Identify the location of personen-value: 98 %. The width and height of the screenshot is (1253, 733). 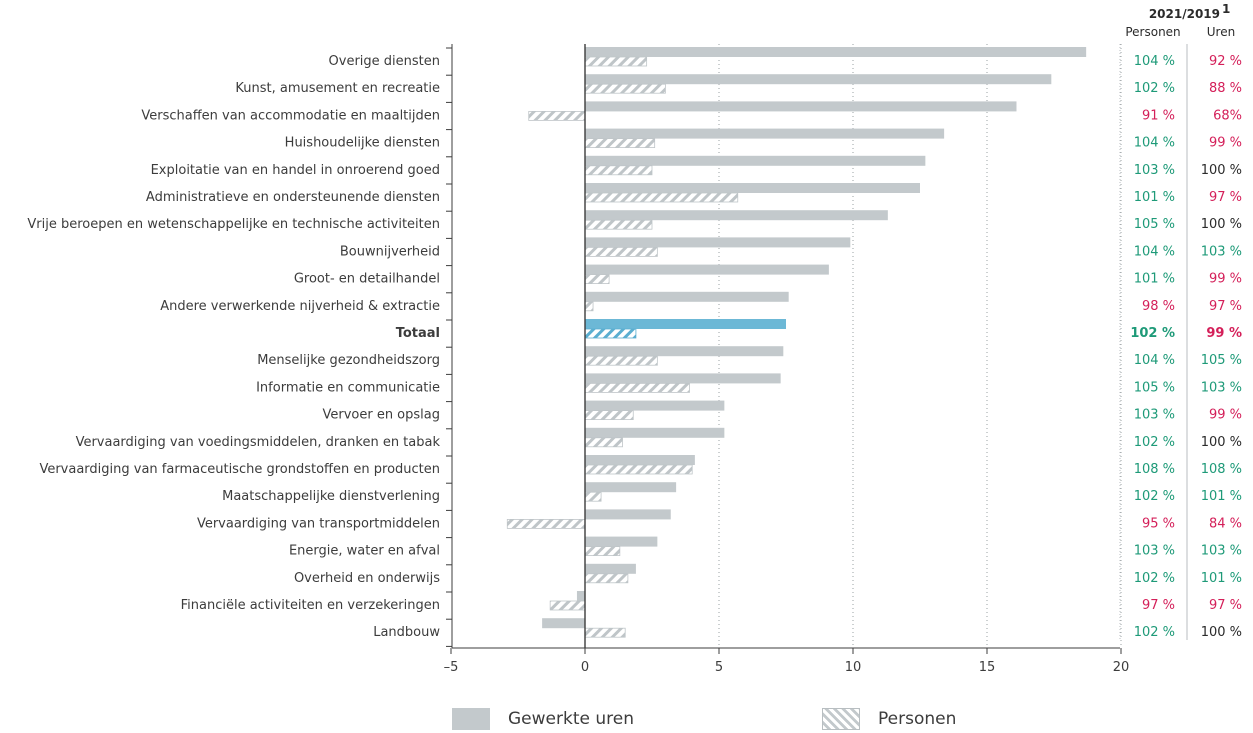
(1158, 306).